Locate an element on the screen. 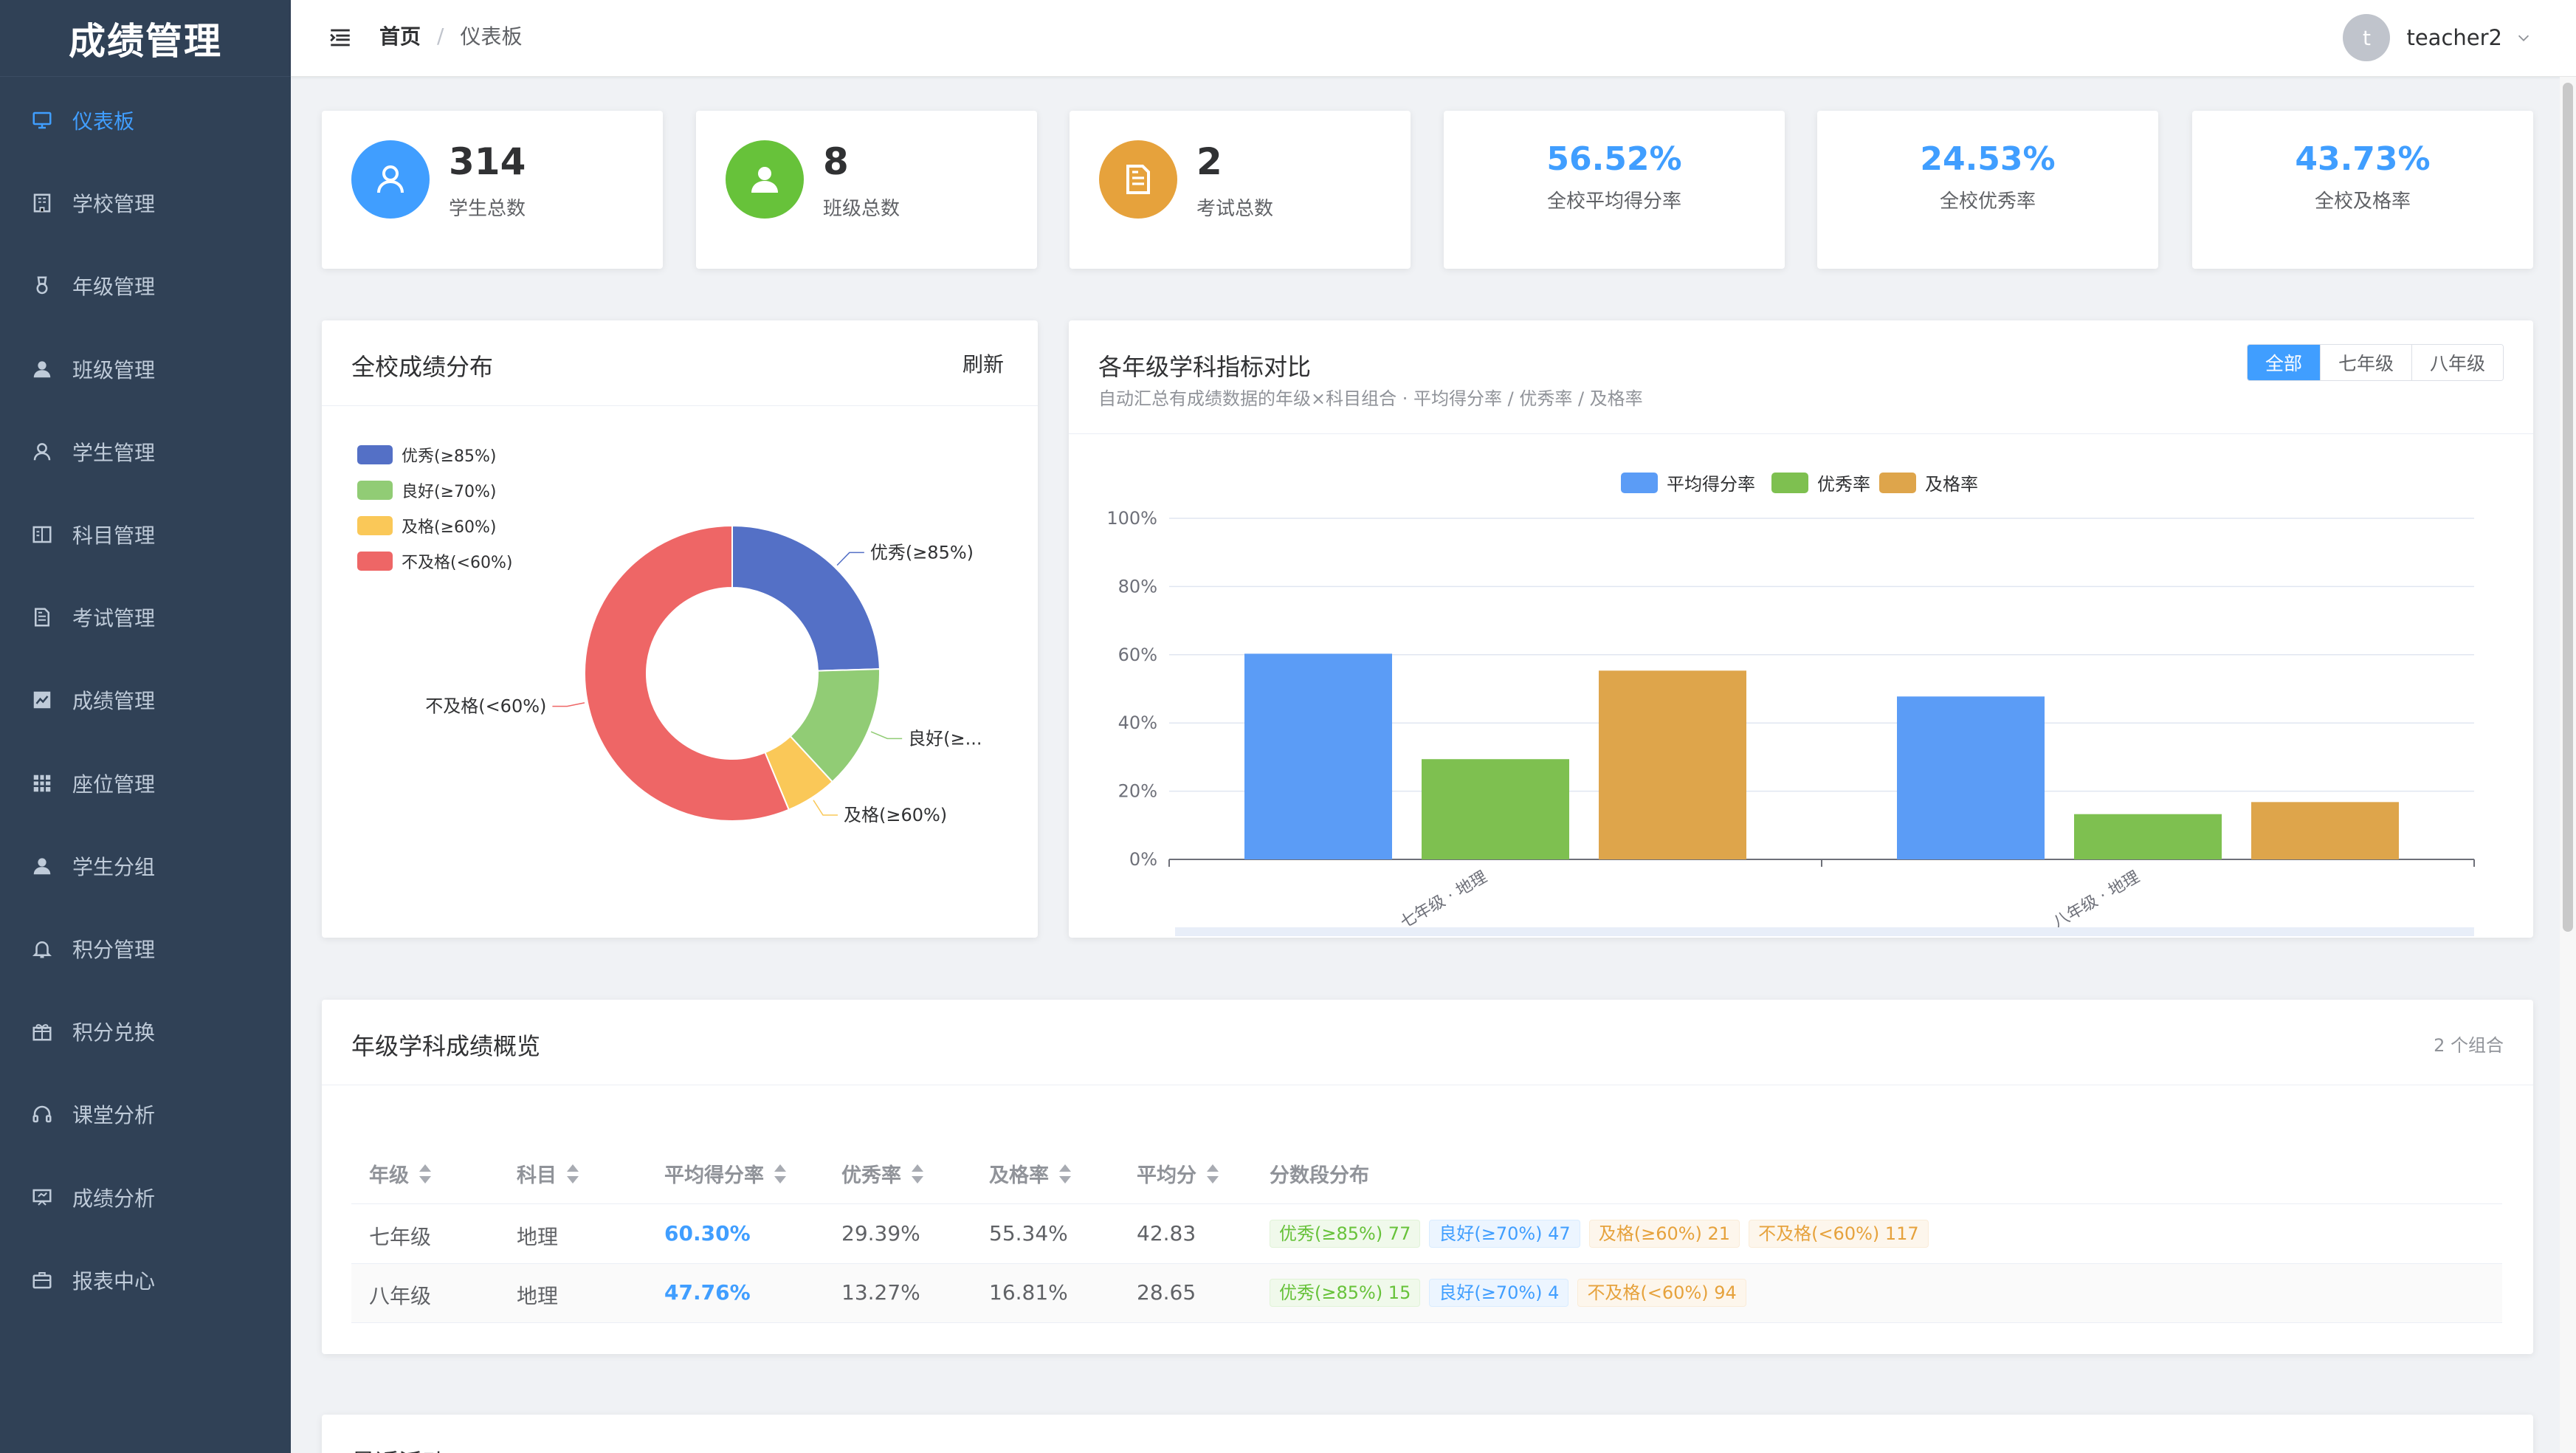 This screenshot has width=2576, height=1453. sidebar-item-9: 学生分组 is located at coordinates (145, 866).